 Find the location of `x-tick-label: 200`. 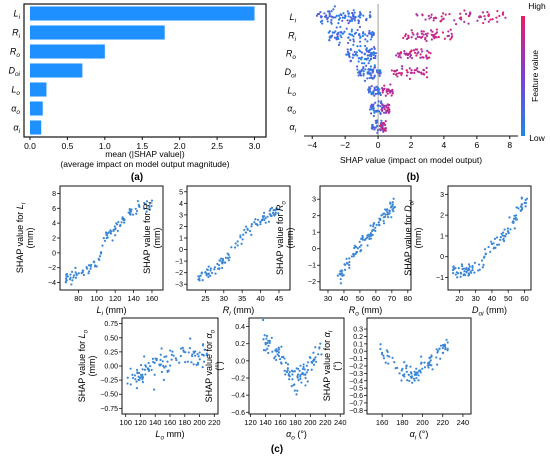

x-tick-label: 200 is located at coordinates (199, 422).